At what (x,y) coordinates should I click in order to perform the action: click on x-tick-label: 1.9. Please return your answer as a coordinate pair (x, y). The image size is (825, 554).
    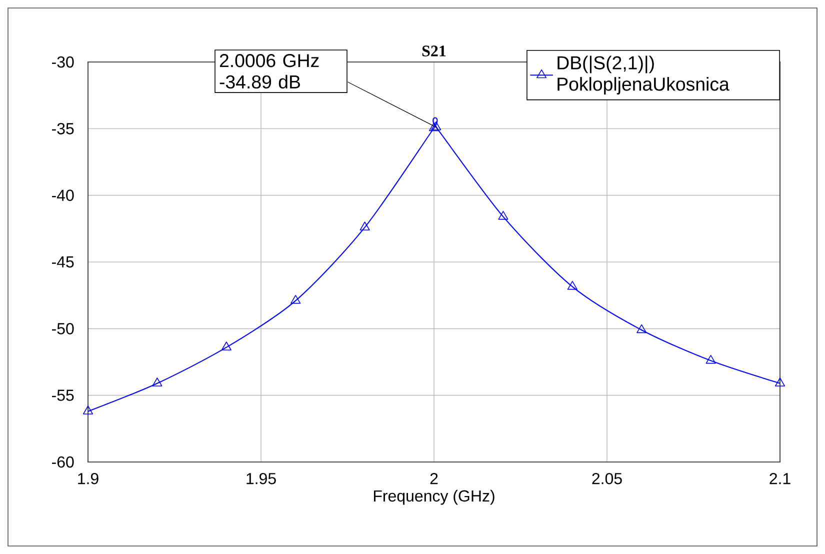
    Looking at the image, I should click on (88, 478).